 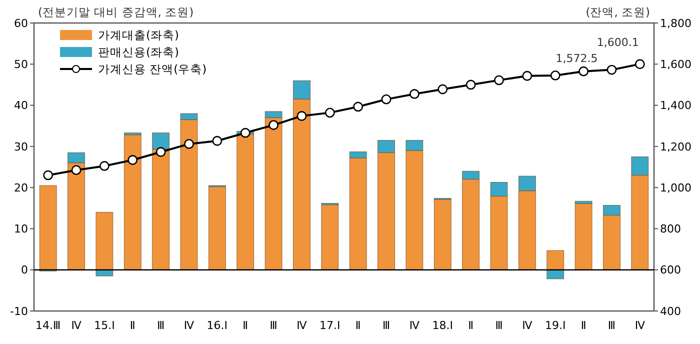 I want to click on x-tick-label: 15.Ⅰ, so click(x=104, y=325).